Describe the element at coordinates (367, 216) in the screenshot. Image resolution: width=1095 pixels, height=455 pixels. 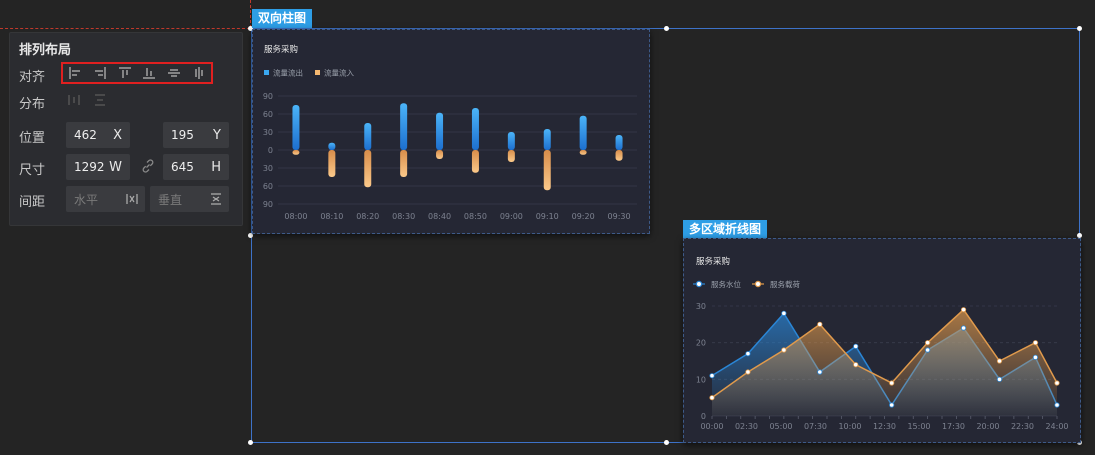
I see `x-tick-label: 08:20` at that location.